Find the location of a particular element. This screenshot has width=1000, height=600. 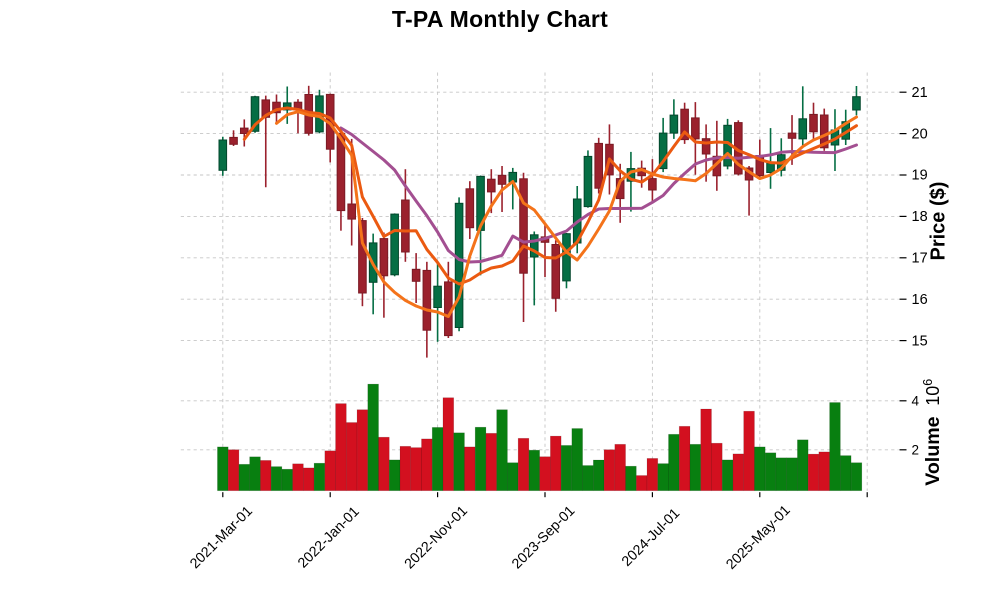

svg-text: 2 is located at coordinates (916, 450).